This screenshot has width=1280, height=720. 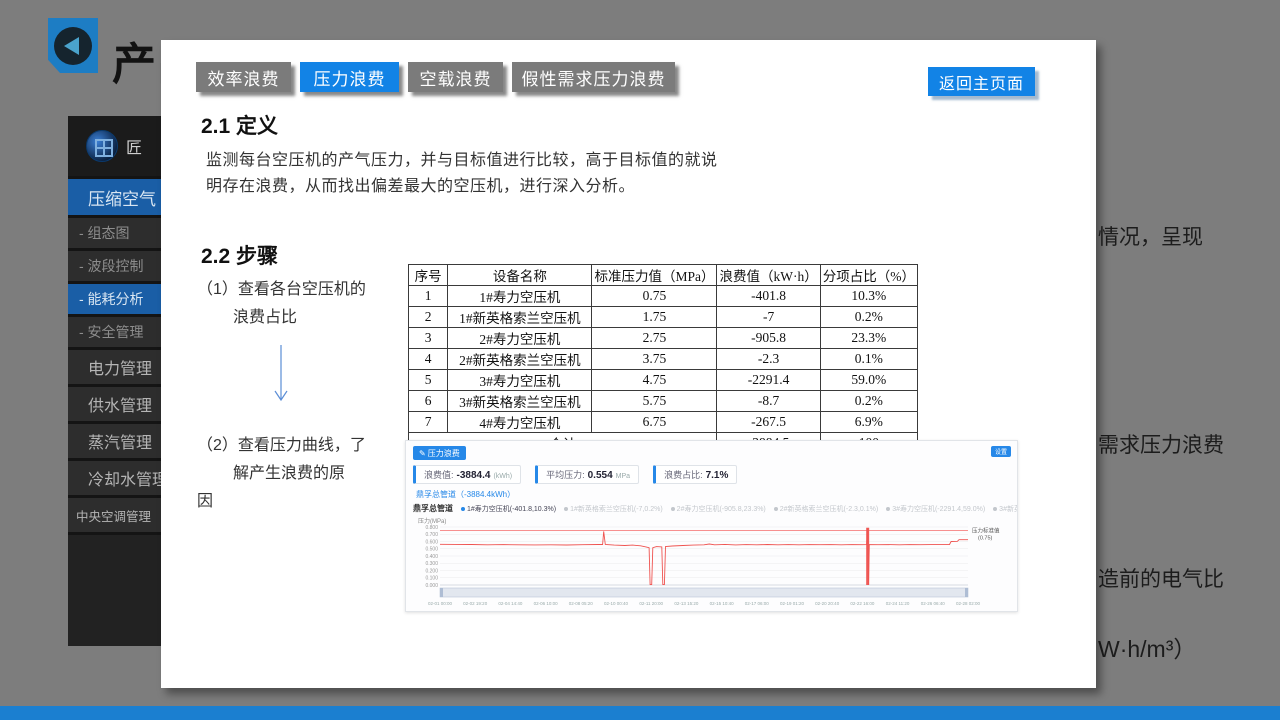 What do you see at coordinates (118, 404) in the screenshot?
I see `sidebar-item: 供水管理` at bounding box center [118, 404].